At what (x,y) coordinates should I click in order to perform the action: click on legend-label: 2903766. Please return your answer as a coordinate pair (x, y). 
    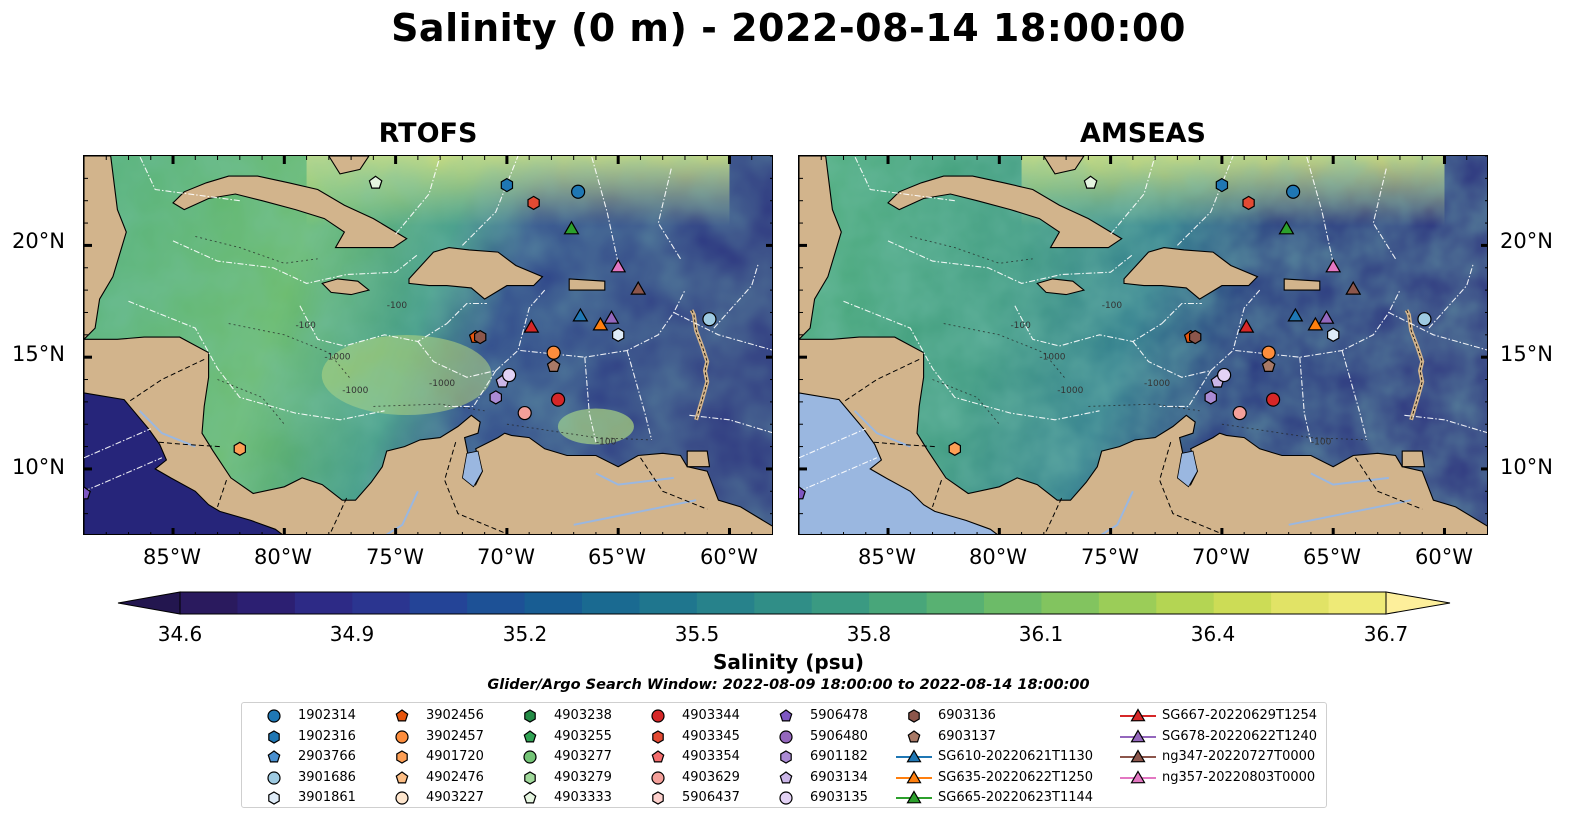
    Looking at the image, I should click on (327, 756).